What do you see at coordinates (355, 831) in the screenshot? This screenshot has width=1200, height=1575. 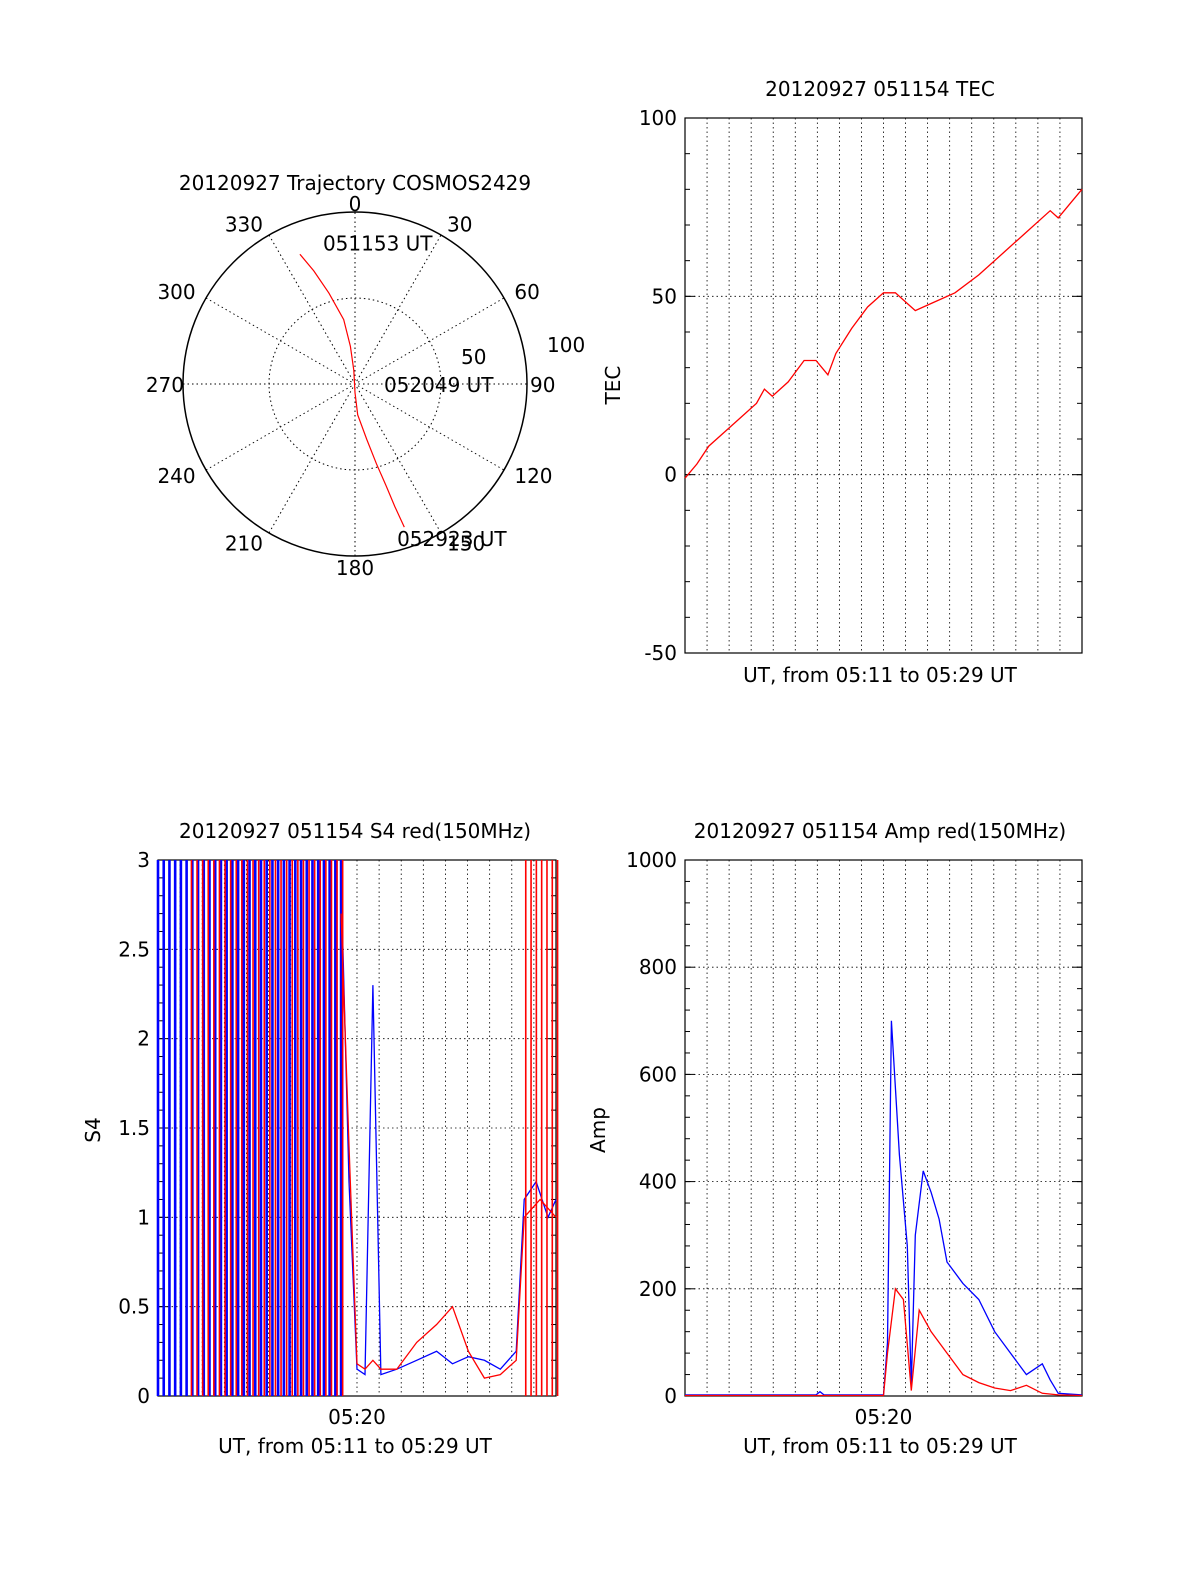 I see `s4-title: 20120927 051154 S4 red(150MHz)` at bounding box center [355, 831].